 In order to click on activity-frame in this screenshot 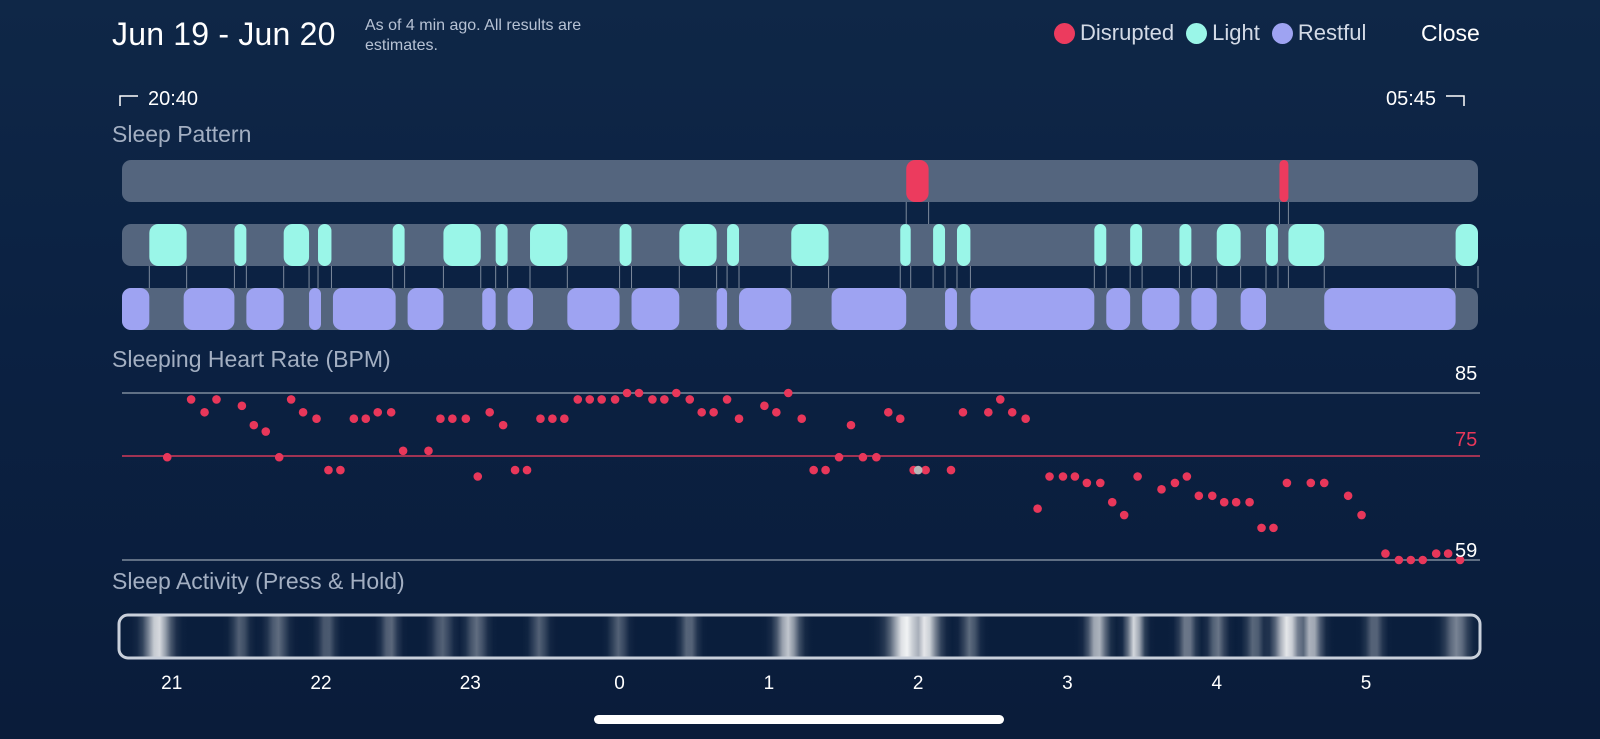, I will do `click(799, 636)`.